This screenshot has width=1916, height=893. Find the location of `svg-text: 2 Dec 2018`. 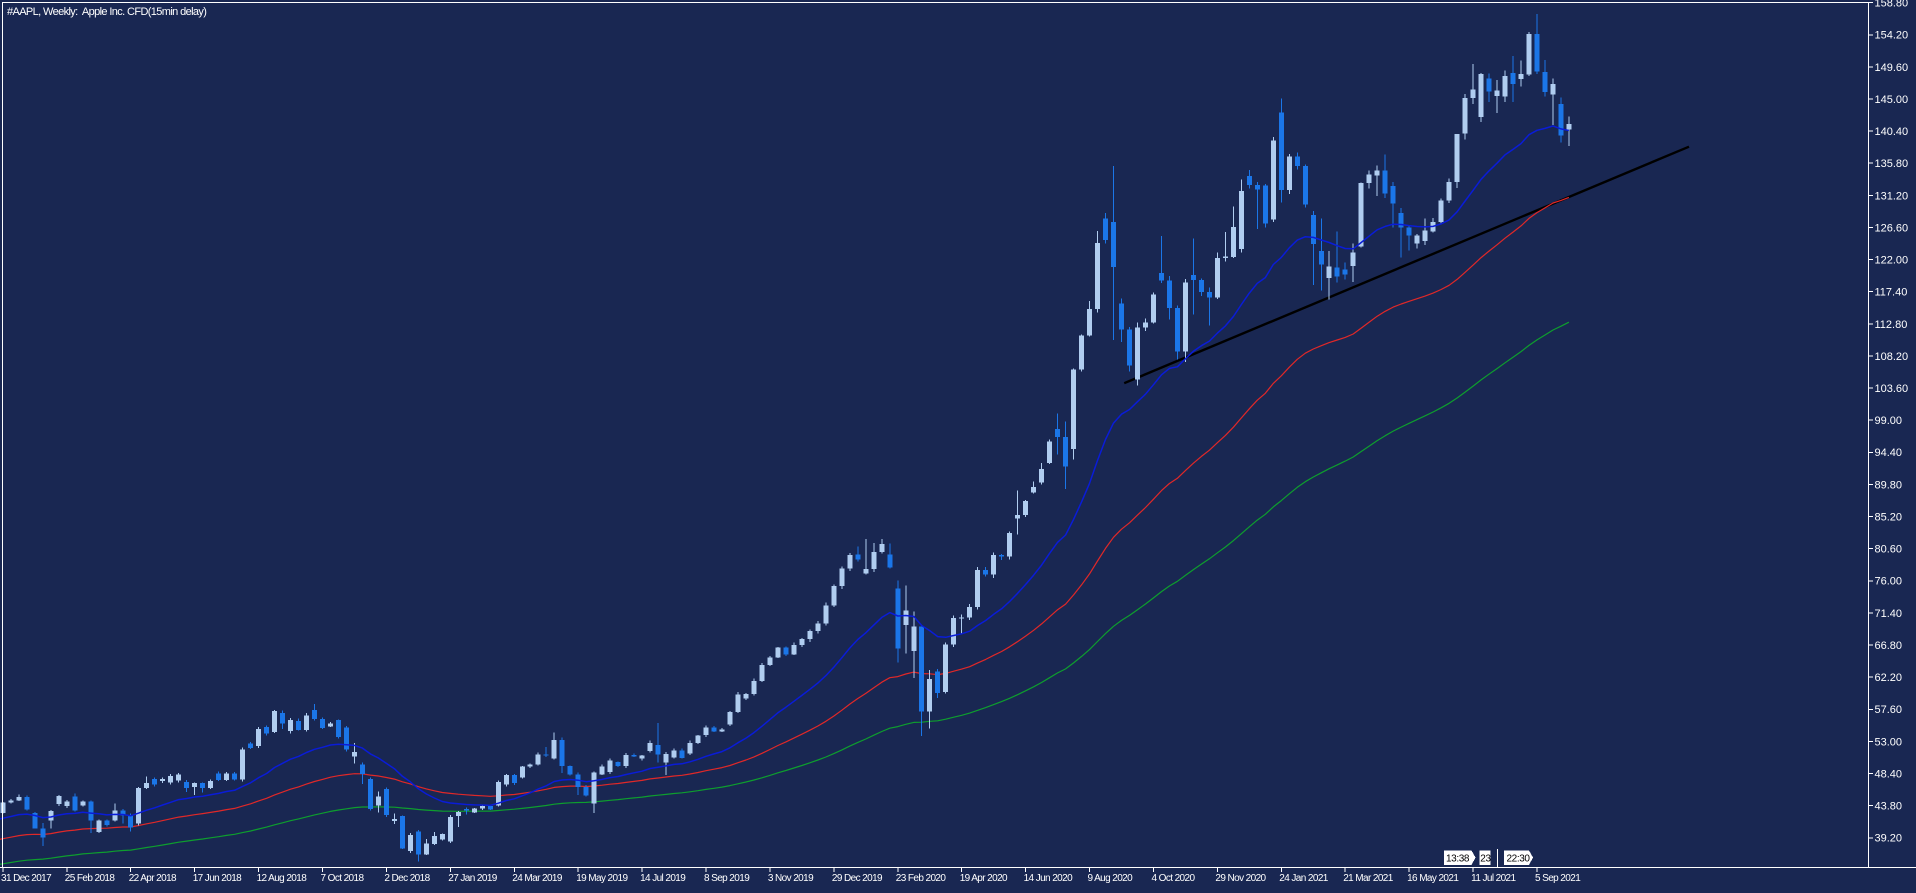

svg-text: 2 Dec 2018 is located at coordinates (407, 878).